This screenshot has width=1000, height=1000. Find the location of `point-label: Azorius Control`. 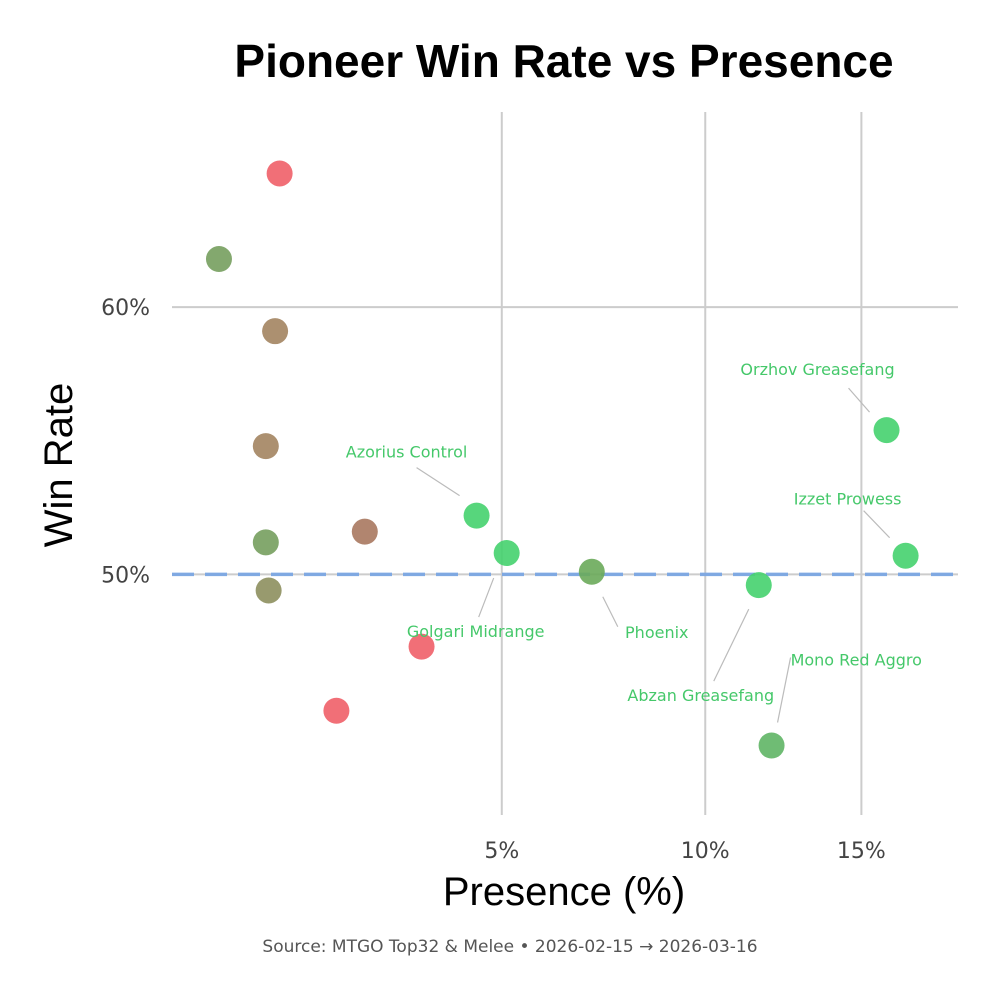

point-label: Azorius Control is located at coordinates (407, 452).